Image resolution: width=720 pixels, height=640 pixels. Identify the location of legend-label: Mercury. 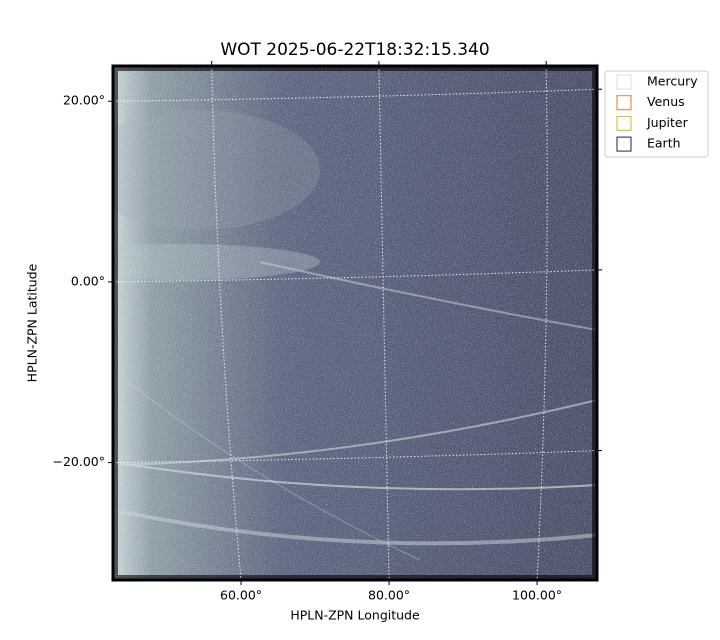
(672, 81).